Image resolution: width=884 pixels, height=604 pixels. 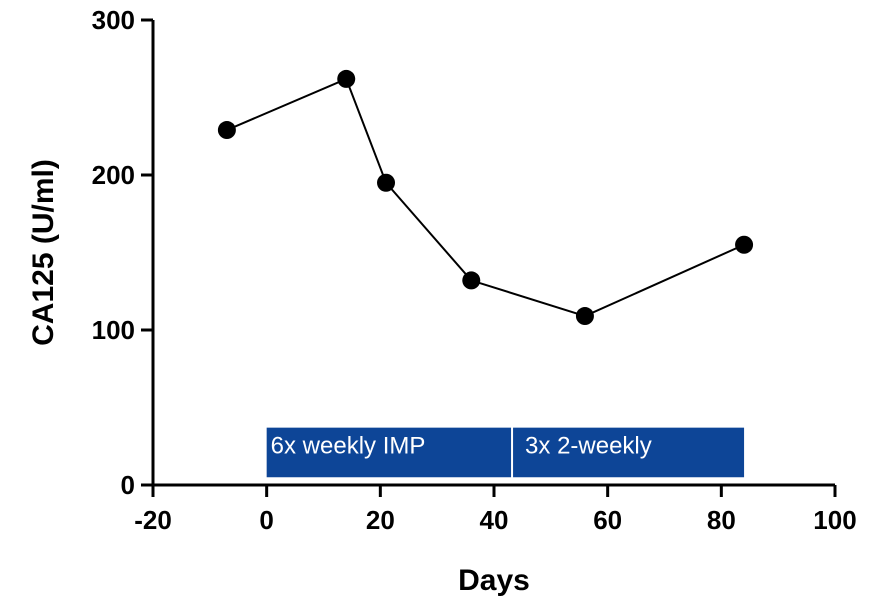 What do you see at coordinates (834, 520) in the screenshot?
I see `x-tick-label: 100` at bounding box center [834, 520].